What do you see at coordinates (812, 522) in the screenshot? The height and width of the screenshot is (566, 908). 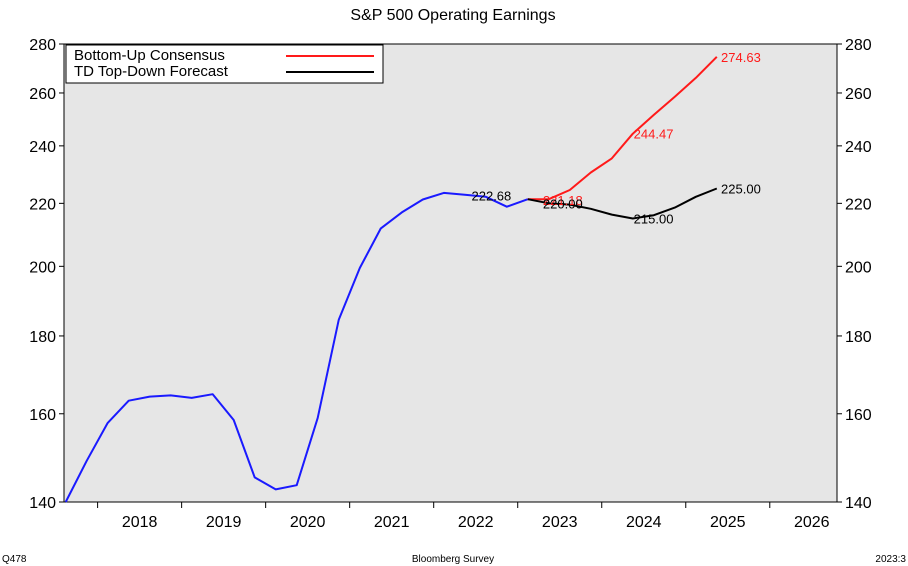 I see `x-tick-label: 2026` at bounding box center [812, 522].